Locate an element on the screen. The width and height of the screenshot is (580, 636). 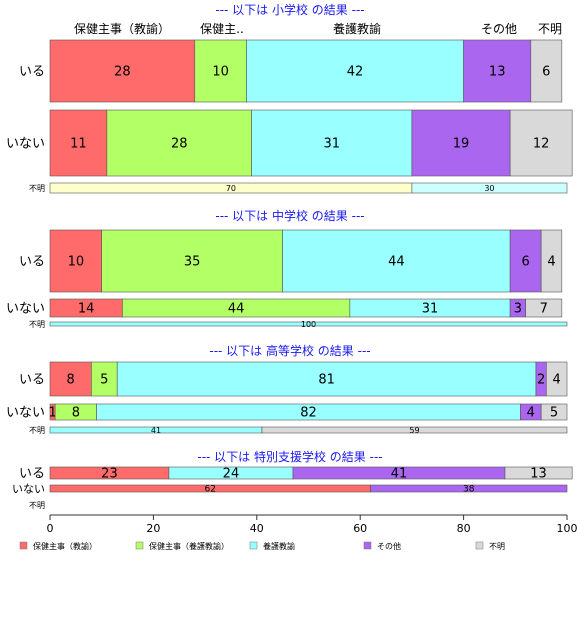
data-label: 42 is located at coordinates (355, 72).